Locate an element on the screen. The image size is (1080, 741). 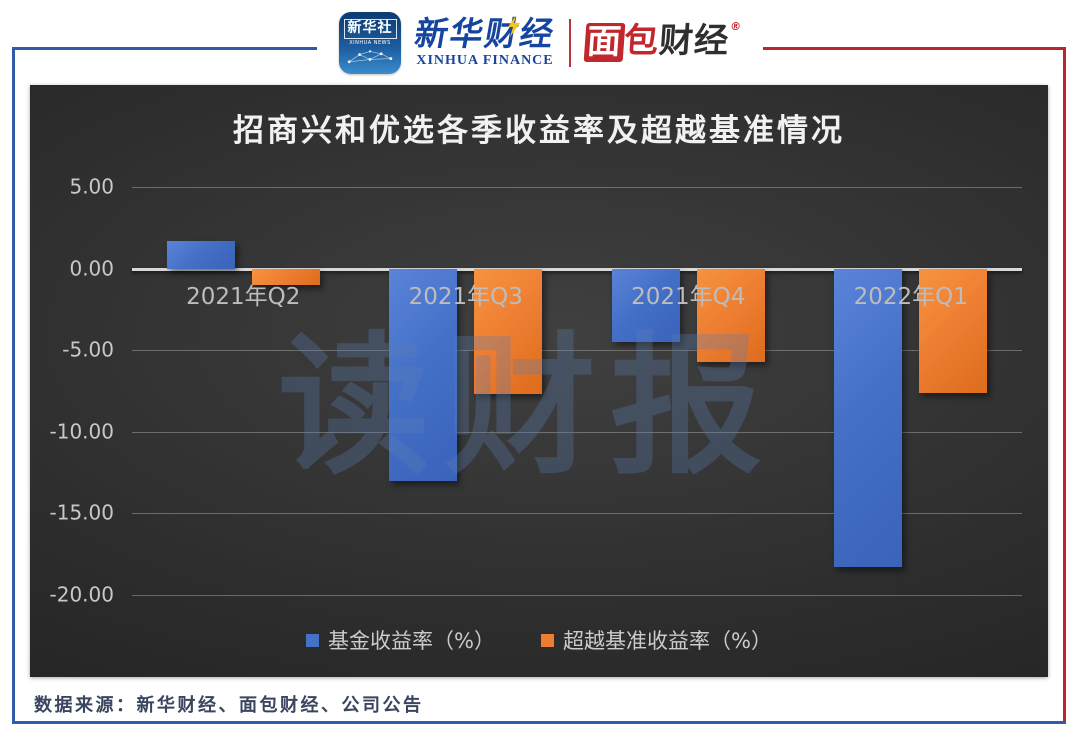
xinhua-finance-cn-label: 新华财经 is located at coordinates (485, 34).